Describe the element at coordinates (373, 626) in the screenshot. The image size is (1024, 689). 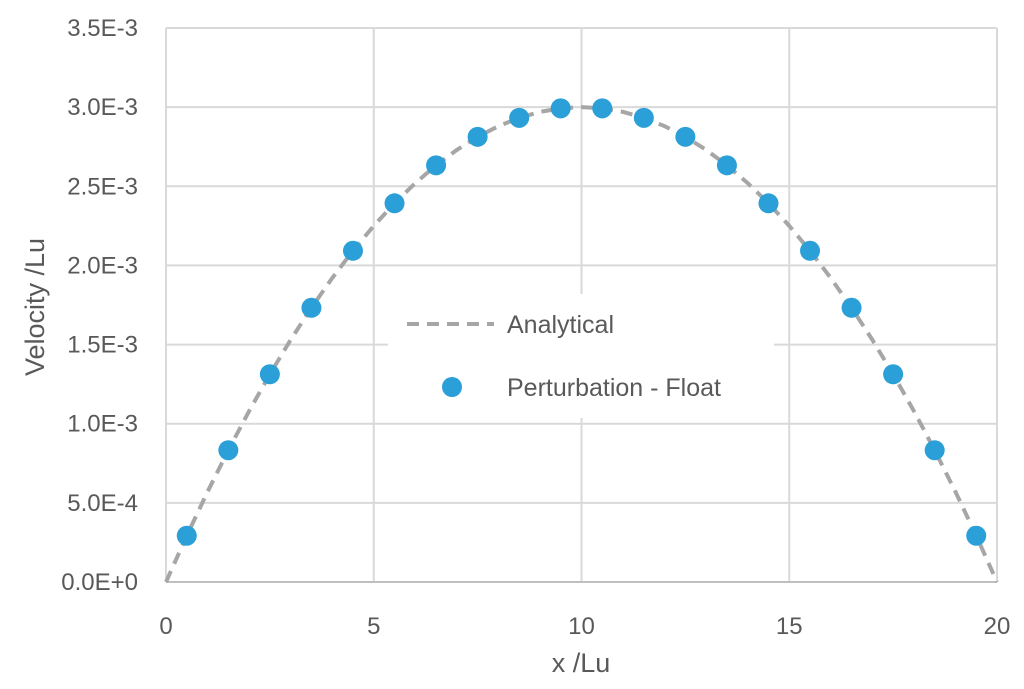
I see `x-tick-label: 5` at that location.